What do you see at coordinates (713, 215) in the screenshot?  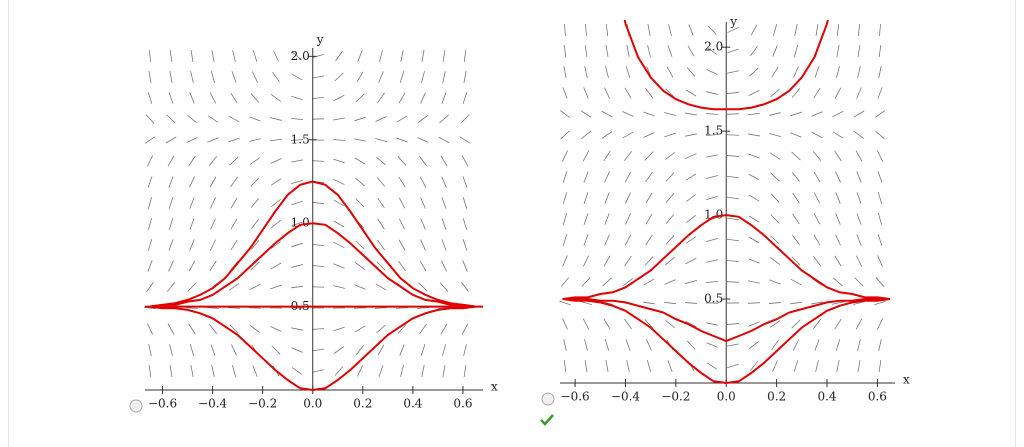 I see `y-tick-label: 1.0` at bounding box center [713, 215].